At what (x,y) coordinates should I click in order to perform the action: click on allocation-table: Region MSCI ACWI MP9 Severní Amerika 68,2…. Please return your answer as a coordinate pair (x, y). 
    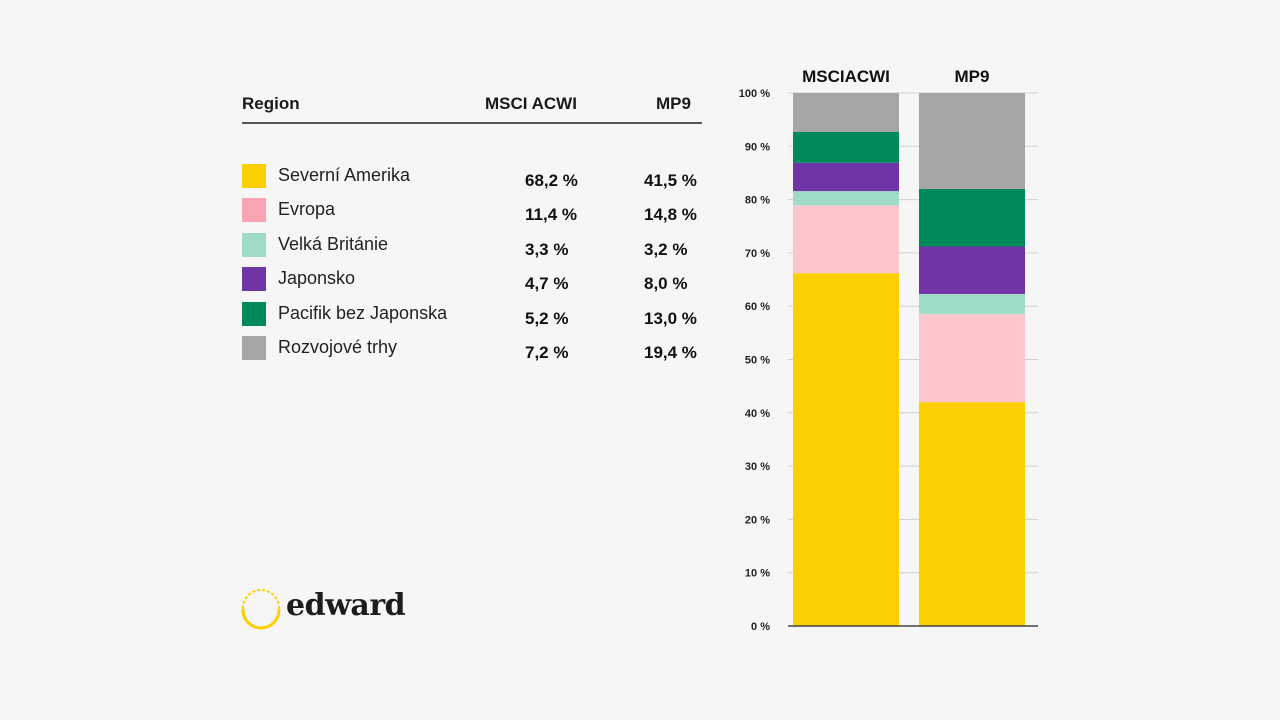
    Looking at the image, I should click on (472, 227).